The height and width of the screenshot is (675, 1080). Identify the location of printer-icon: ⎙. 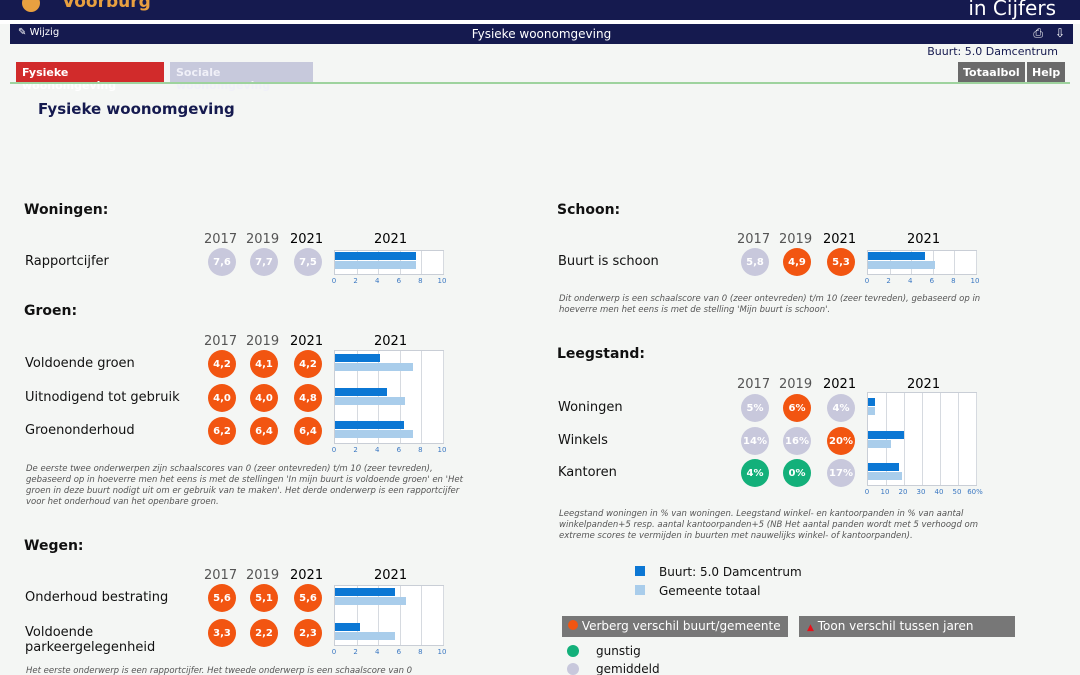
(1038, 33).